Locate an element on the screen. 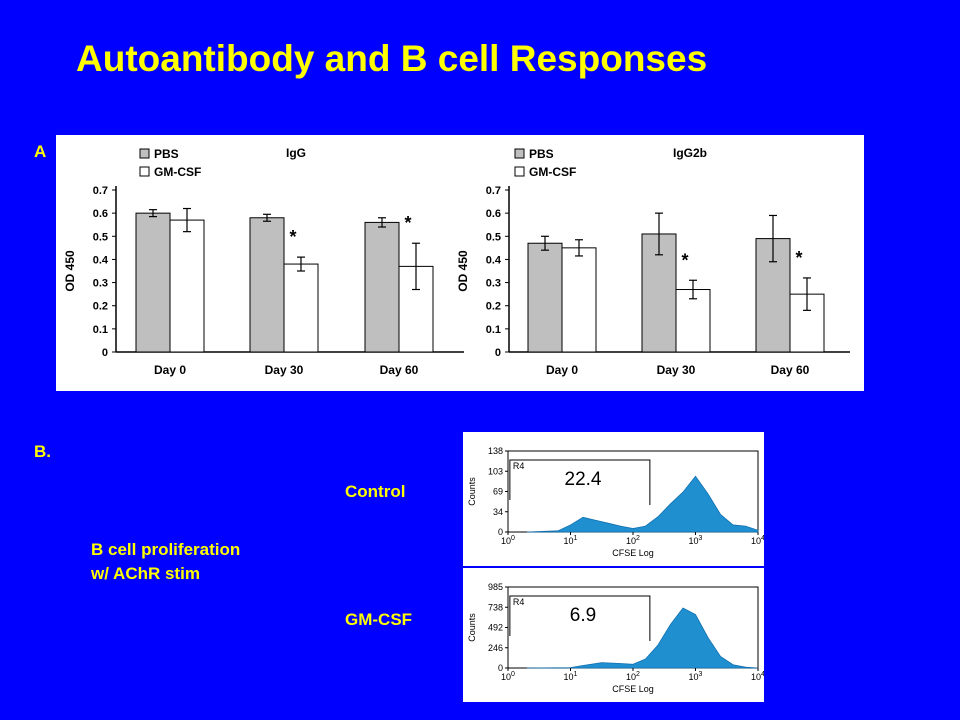 The height and width of the screenshot is (720, 960). y-tick-label: 0.7 is located at coordinates (493, 191).